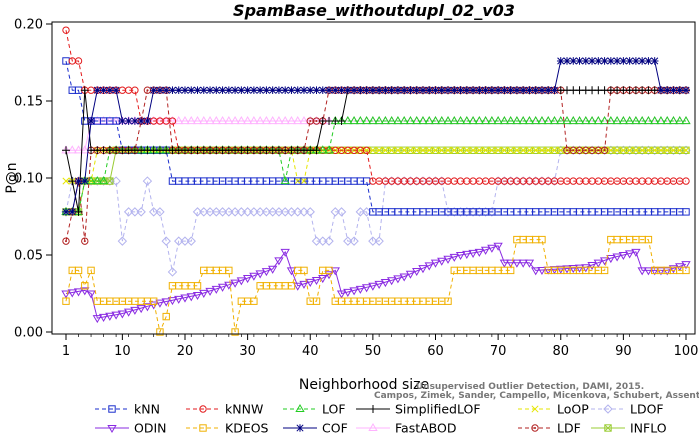 This screenshot has width=699, height=434. Describe the element at coordinates (28, 25) in the screenshot. I see `y-tick-label: 0.20` at that location.